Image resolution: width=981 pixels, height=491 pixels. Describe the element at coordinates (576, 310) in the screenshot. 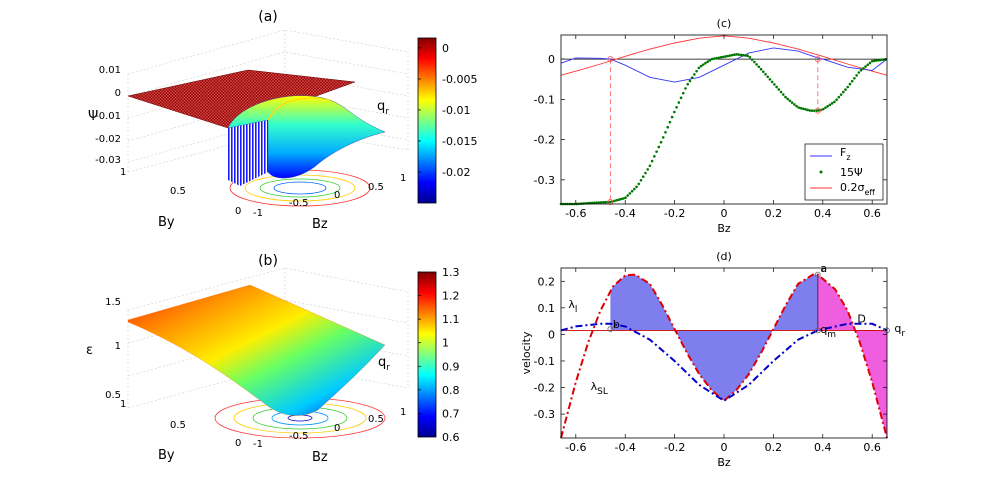

I see `annotation-label-sub: l` at that location.